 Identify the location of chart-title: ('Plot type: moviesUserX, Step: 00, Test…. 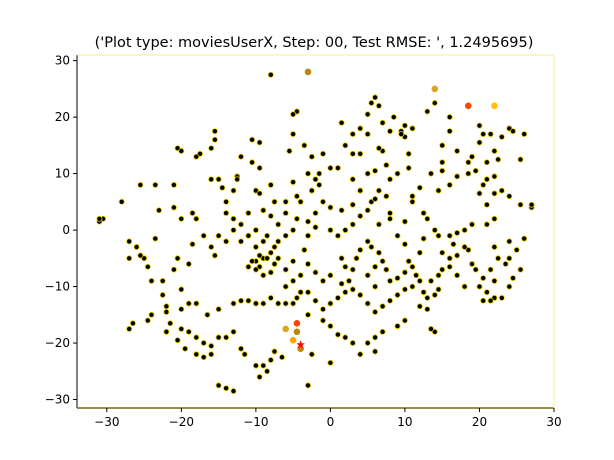
(314, 43).